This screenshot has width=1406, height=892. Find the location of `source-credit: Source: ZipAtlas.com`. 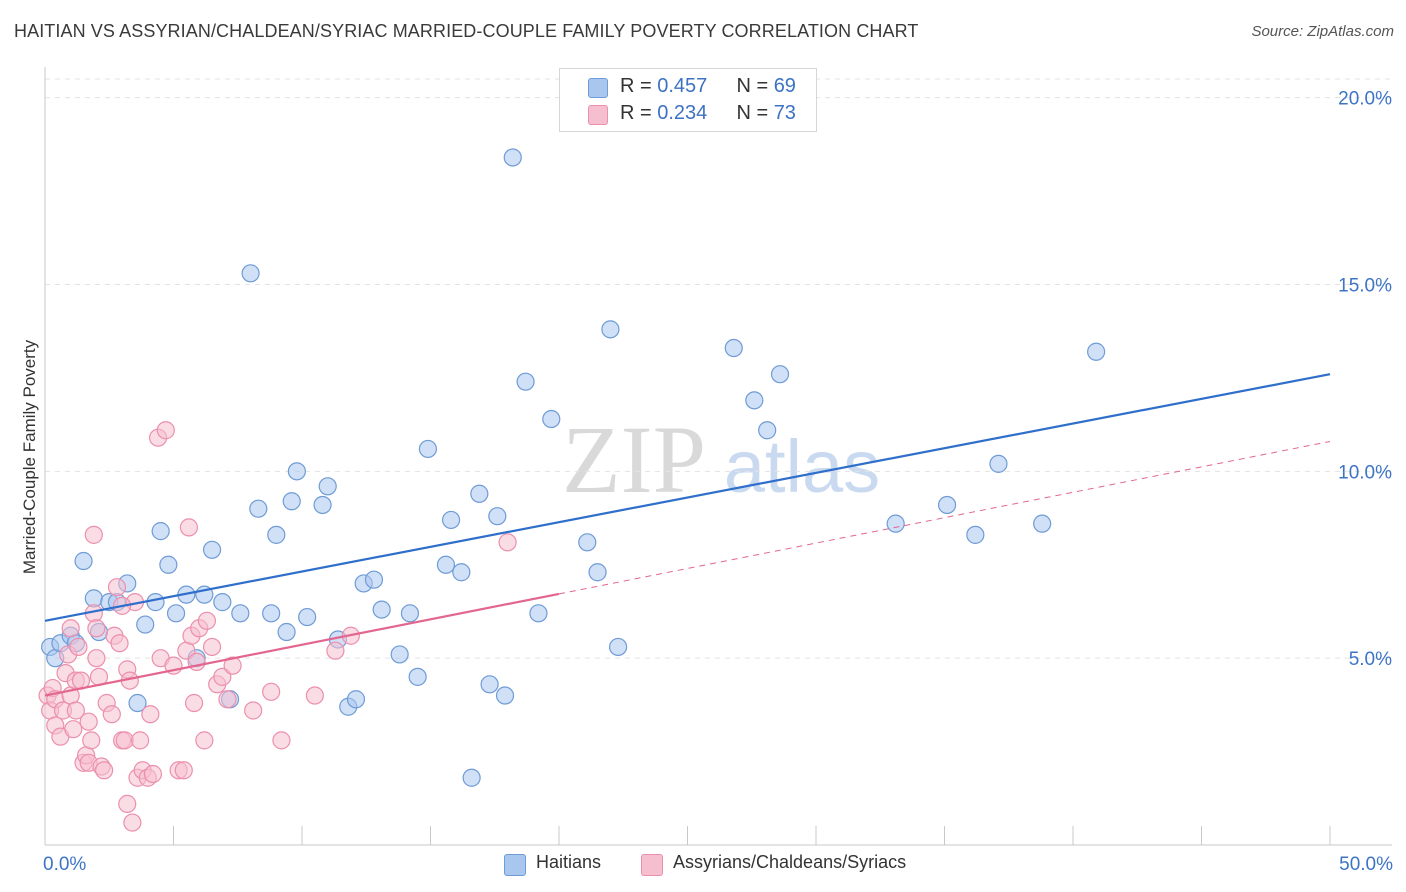

source-credit: Source: ZipAtlas.com is located at coordinates (1322, 31).